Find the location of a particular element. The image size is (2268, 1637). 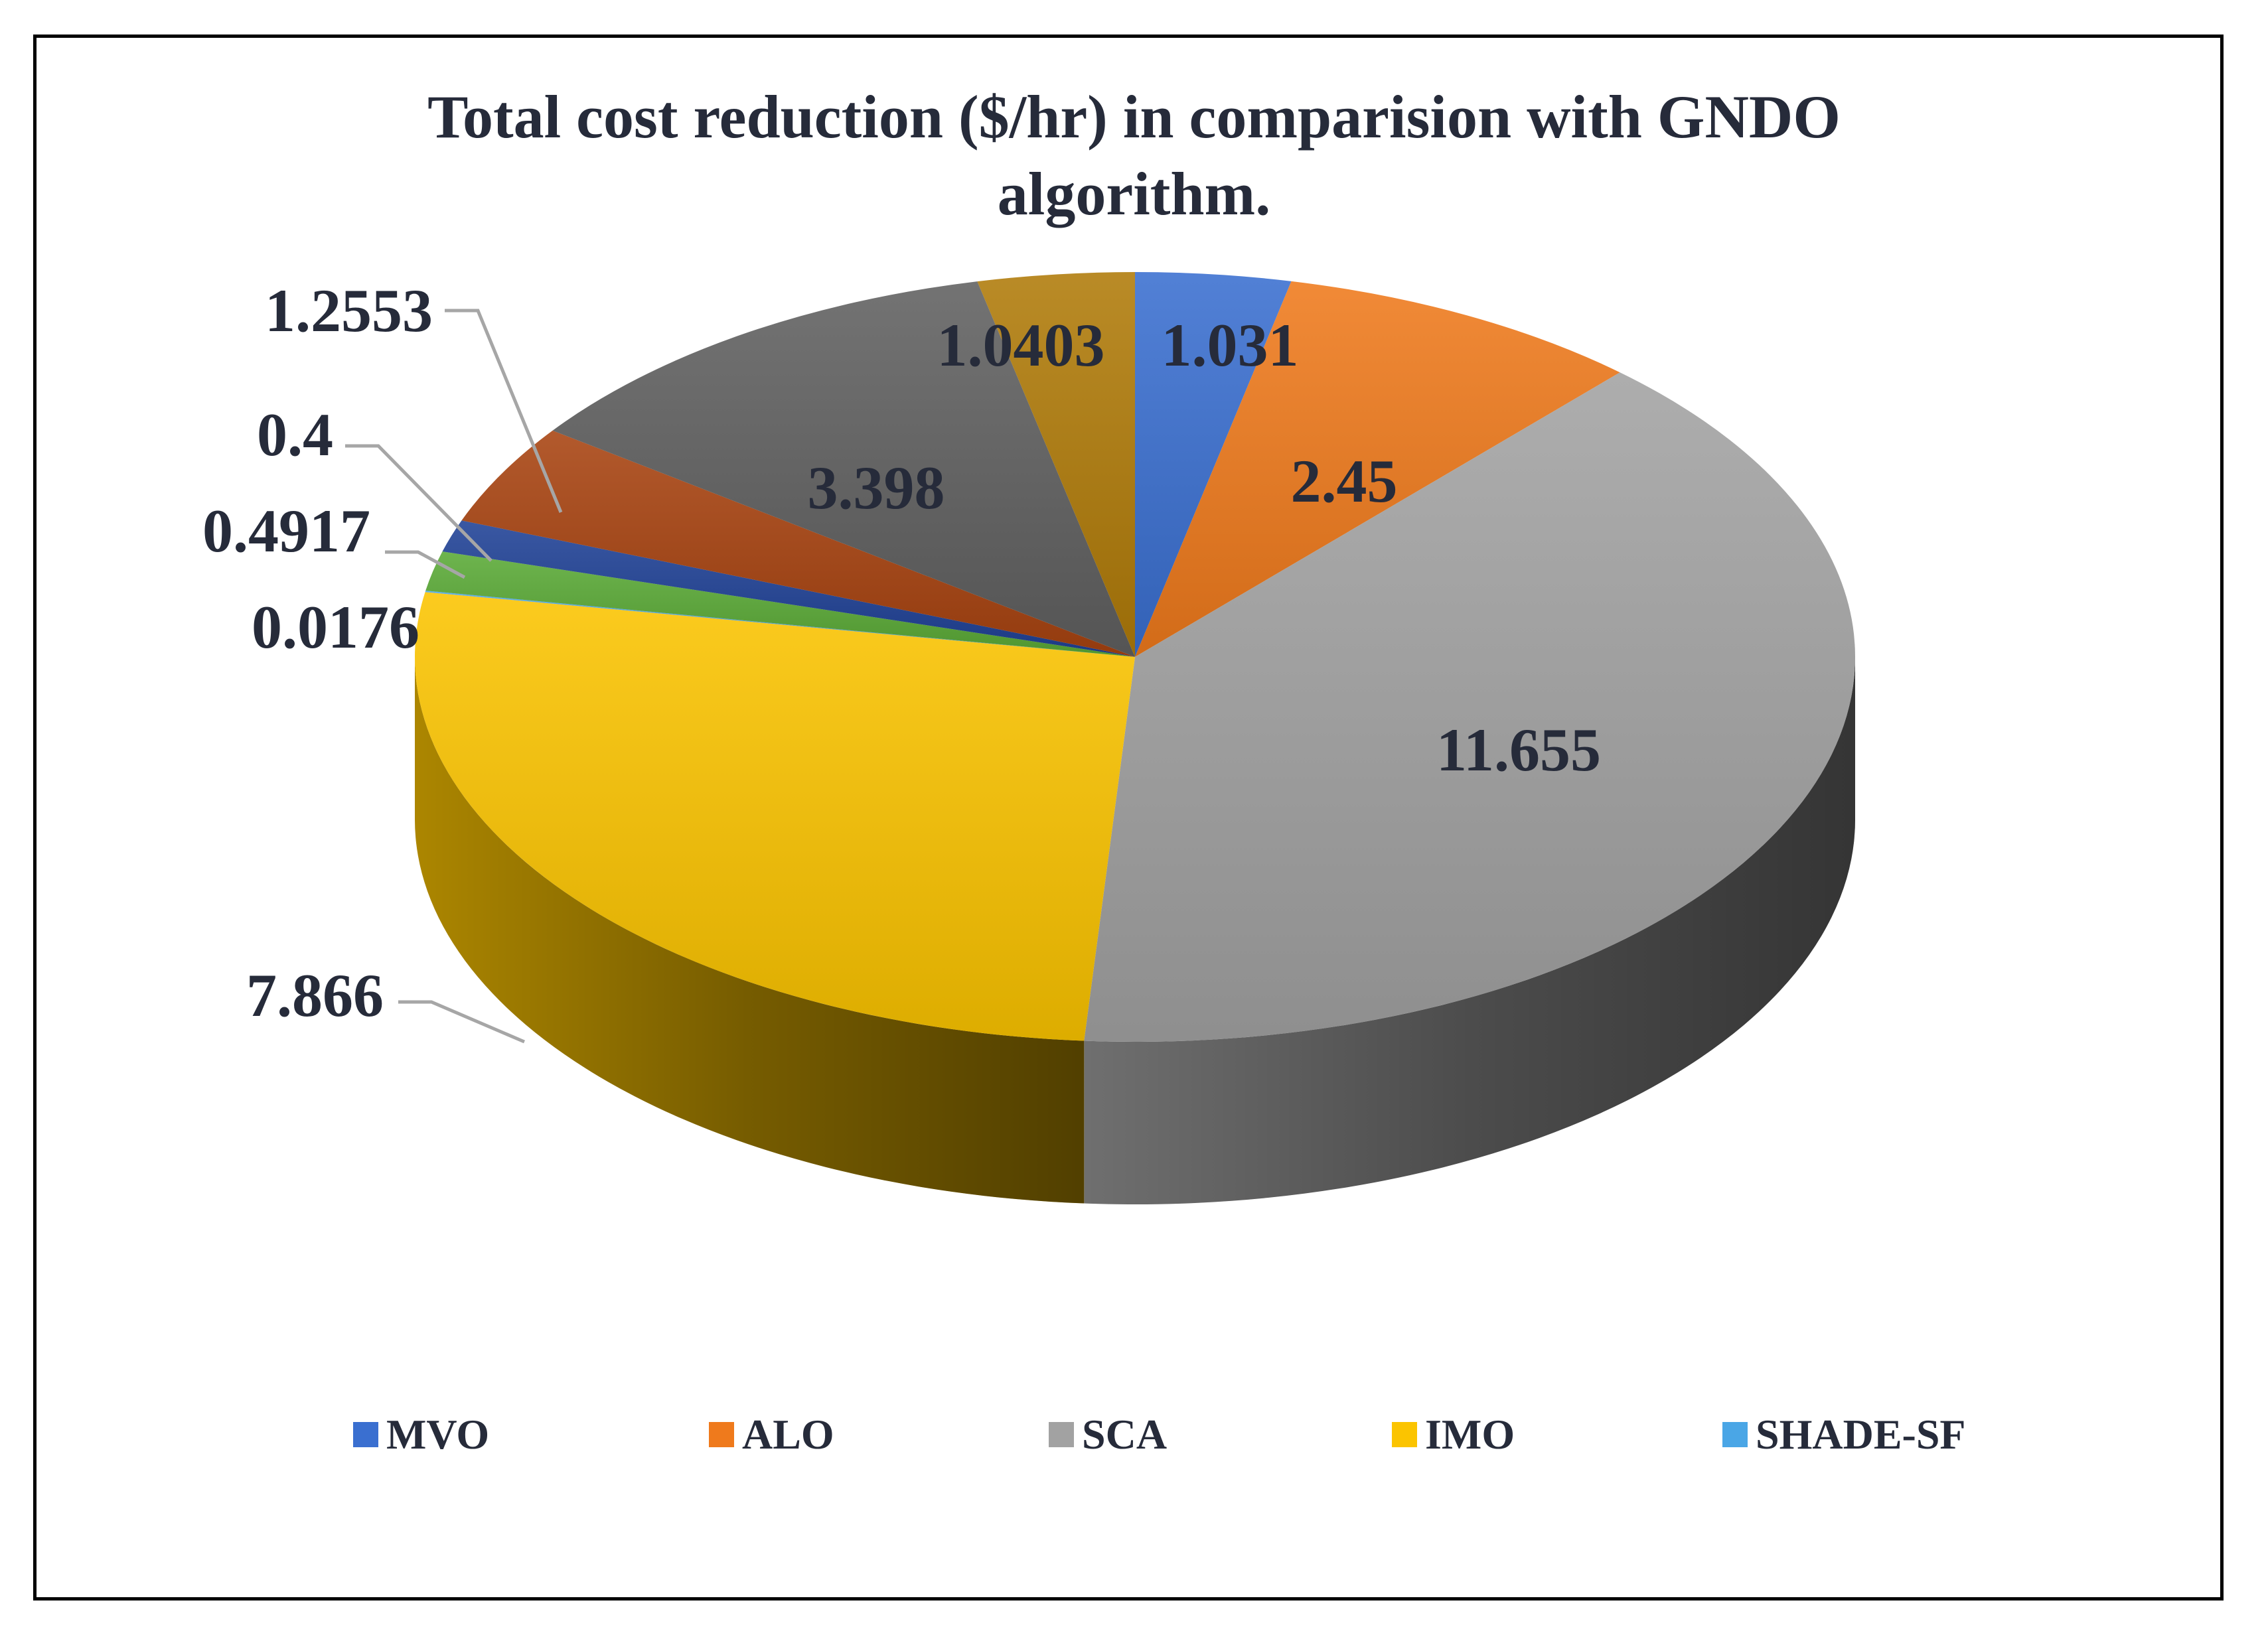

pie-slice-sca-shade is located at coordinates (1470, 707).